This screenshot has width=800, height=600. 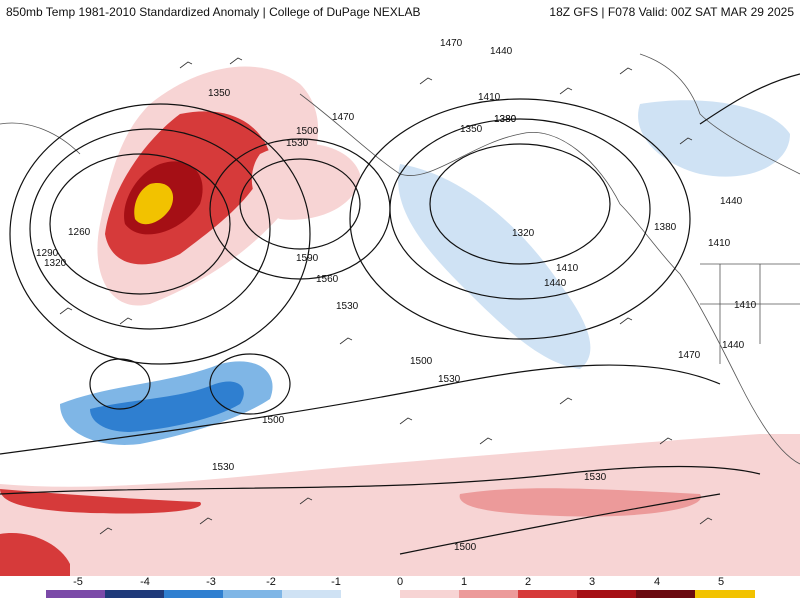 I want to click on contour-label: 1290, so click(x=47, y=253).